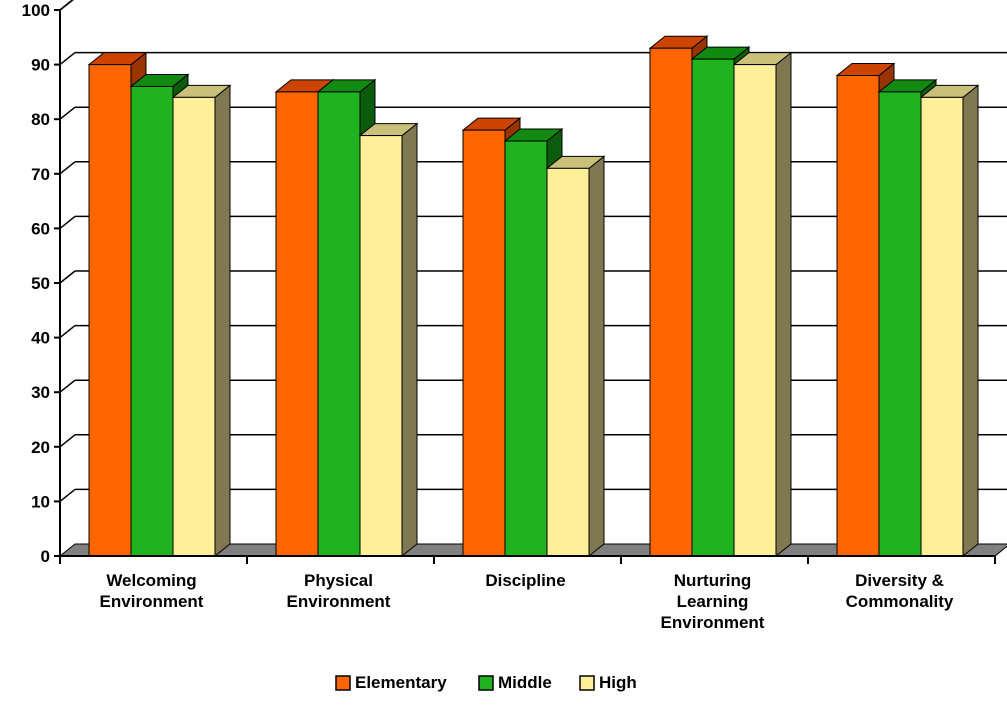 The image size is (1007, 705). I want to click on x-category-label-line: Discipline, so click(525, 580).